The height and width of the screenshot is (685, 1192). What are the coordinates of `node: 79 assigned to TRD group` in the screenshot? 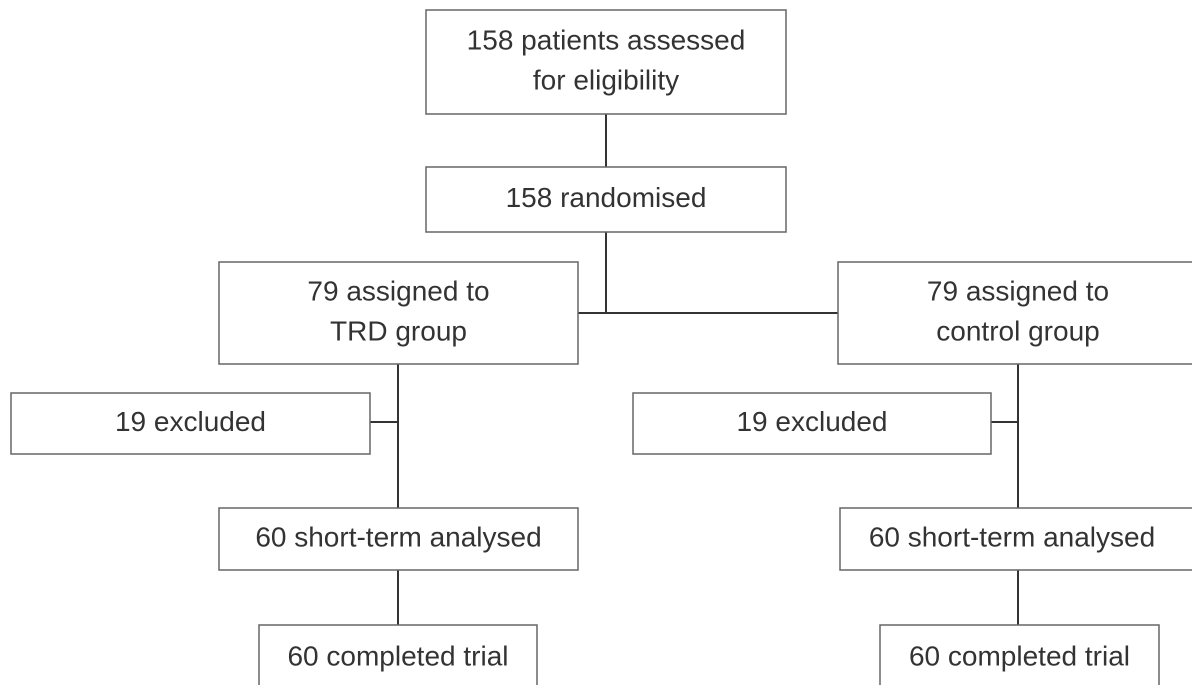 It's located at (398, 313).